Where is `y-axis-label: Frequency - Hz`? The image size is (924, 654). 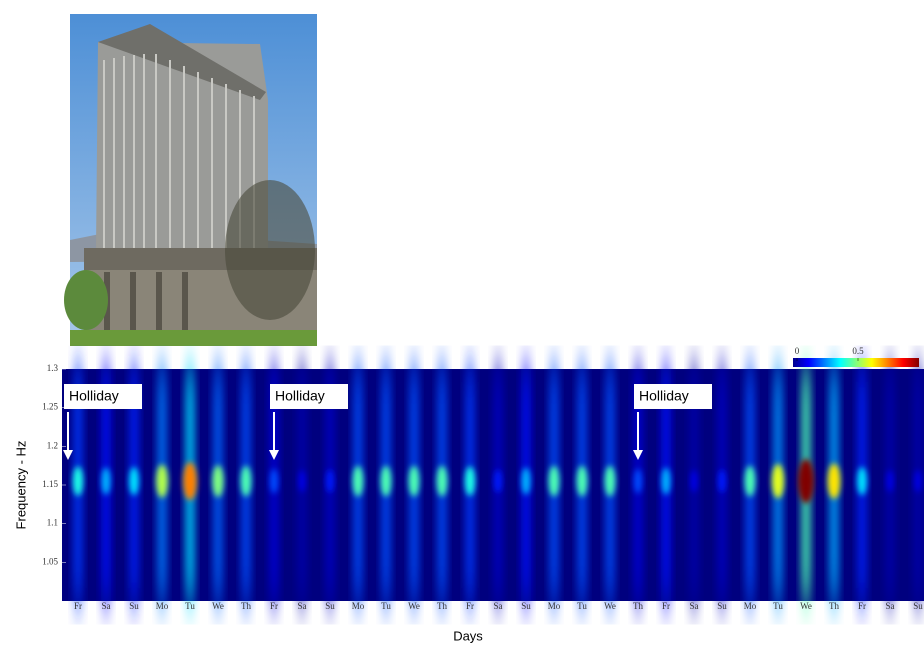 y-axis-label: Frequency - Hz is located at coordinates (20, 485).